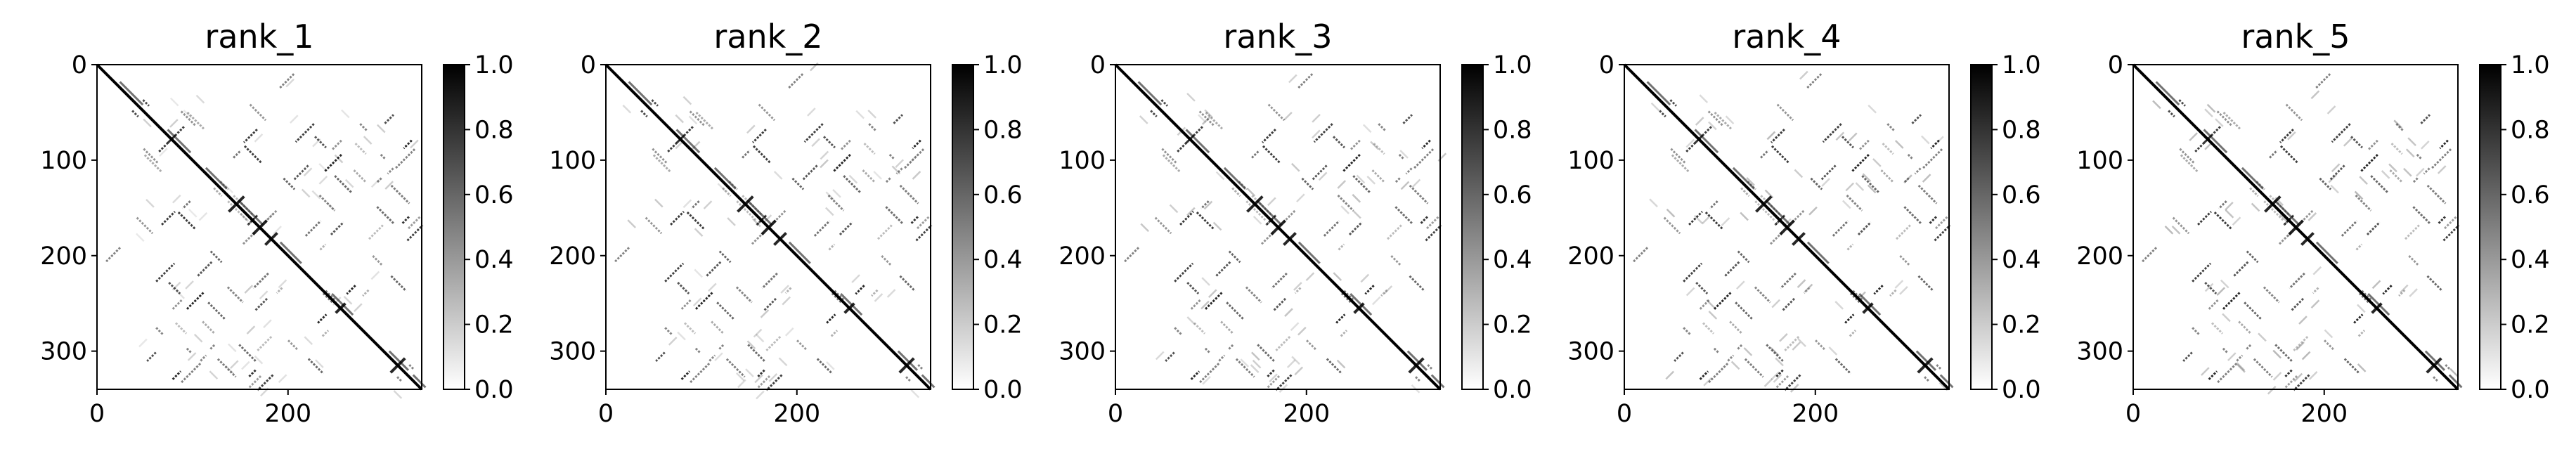 This screenshot has height=461, width=2576. What do you see at coordinates (1512, 65) in the screenshot?
I see `colorbar-tick-label: 1.0` at bounding box center [1512, 65].